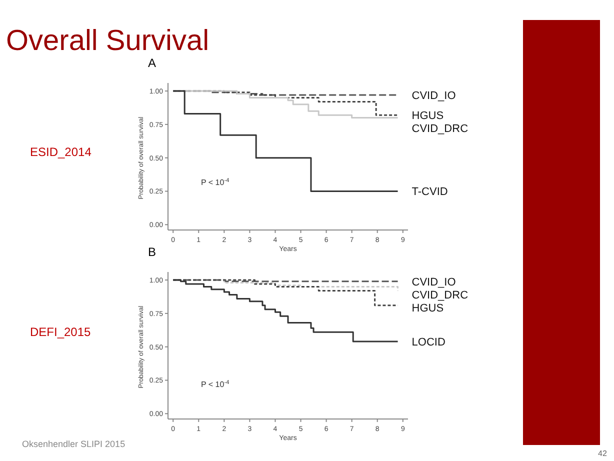 This screenshot has height=461, width=614. Describe the element at coordinates (603, 453) in the screenshot. I see `text: 42` at that location.